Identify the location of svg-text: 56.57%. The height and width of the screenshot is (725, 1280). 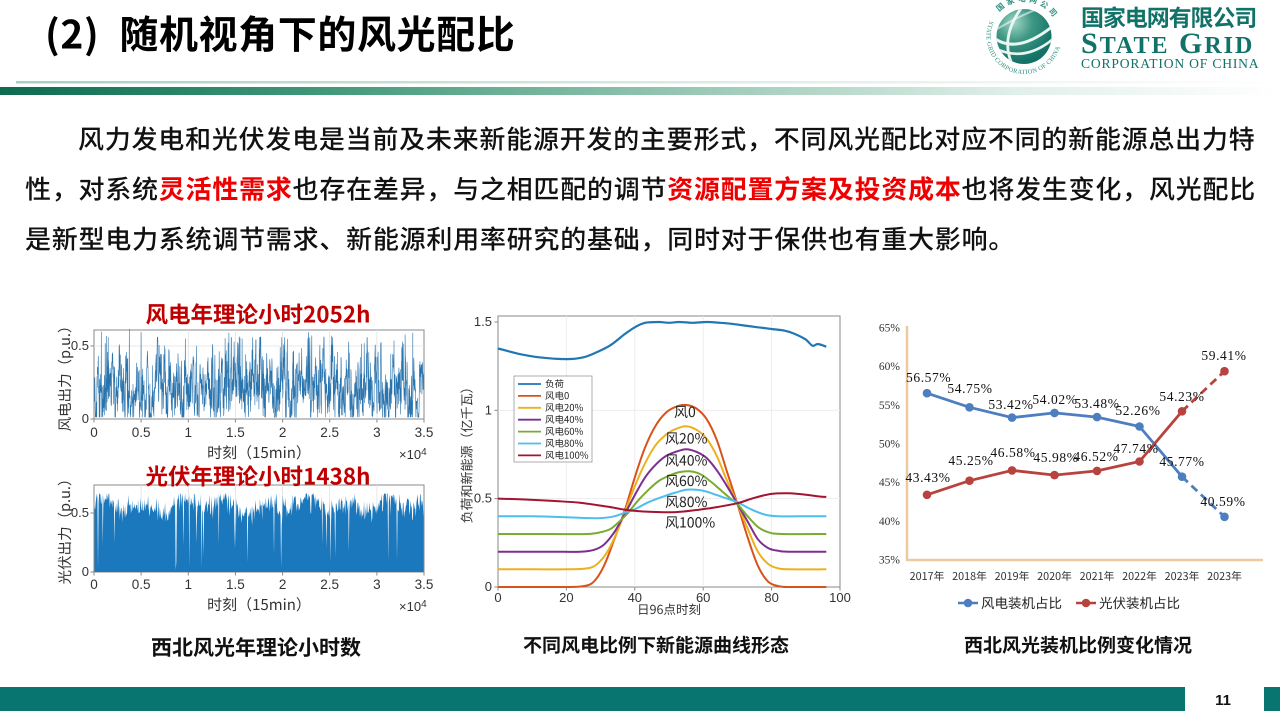
(928, 377).